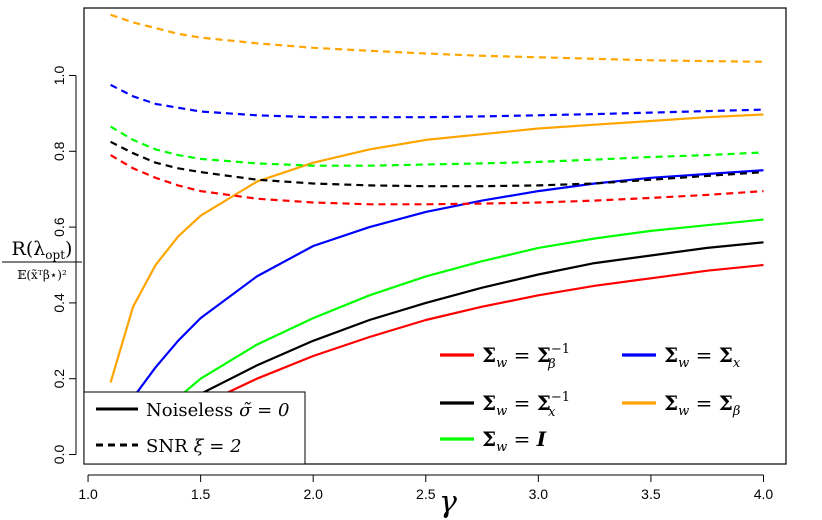  Describe the element at coordinates (313, 494) in the screenshot. I see `x-tick-label-2: 2.0` at that location.